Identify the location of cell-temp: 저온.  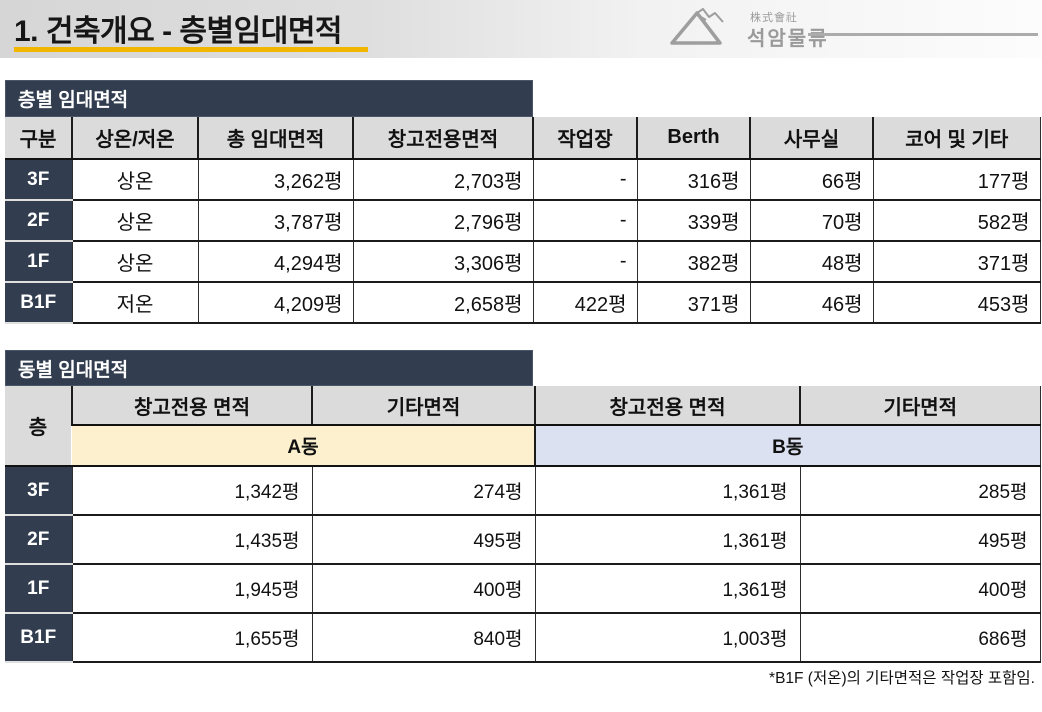
(134, 303).